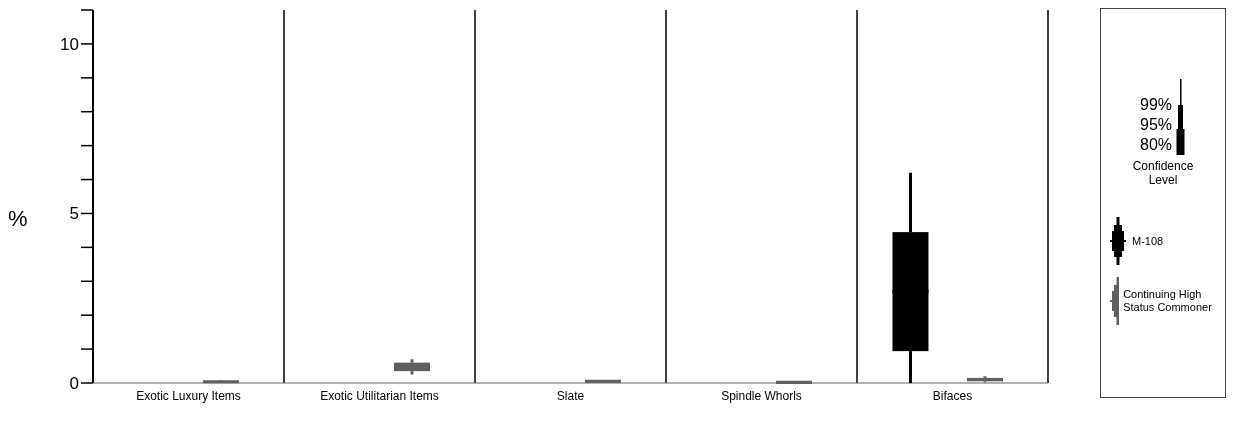  I want to click on legend-label: M-108, so click(1148, 241).